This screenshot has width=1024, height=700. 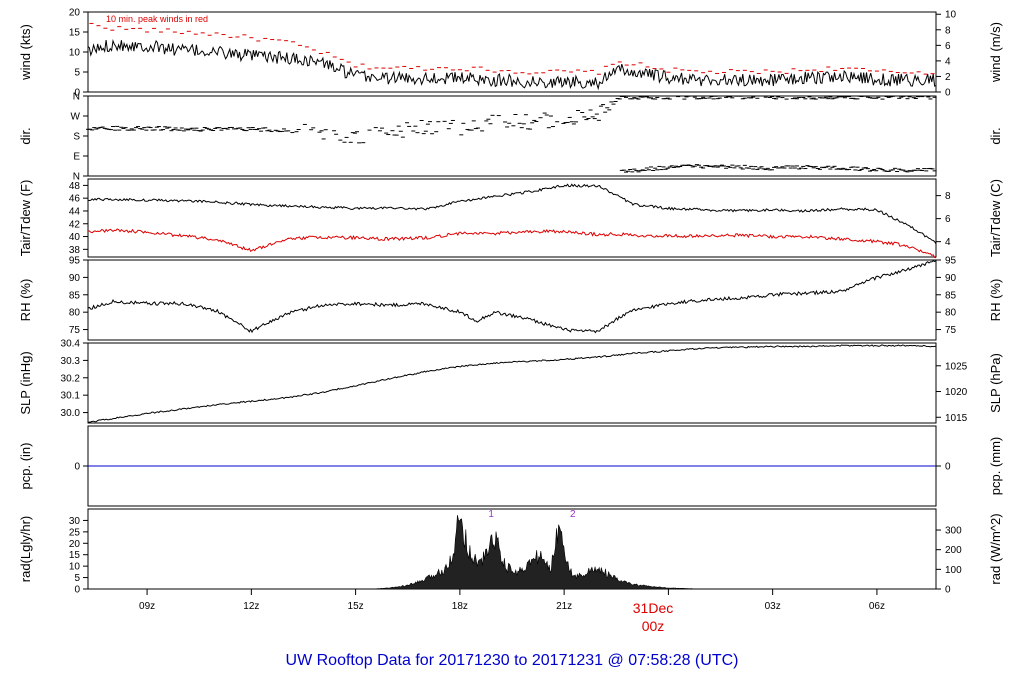 I want to click on y-tick-label: 48, so click(x=75, y=186).